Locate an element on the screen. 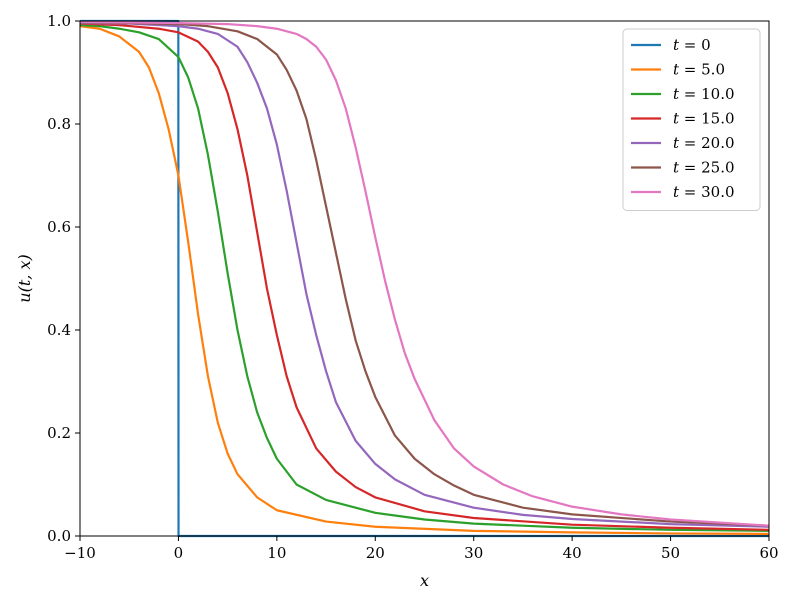 This screenshot has width=793, height=605. x-axis-label: x is located at coordinates (424, 580).